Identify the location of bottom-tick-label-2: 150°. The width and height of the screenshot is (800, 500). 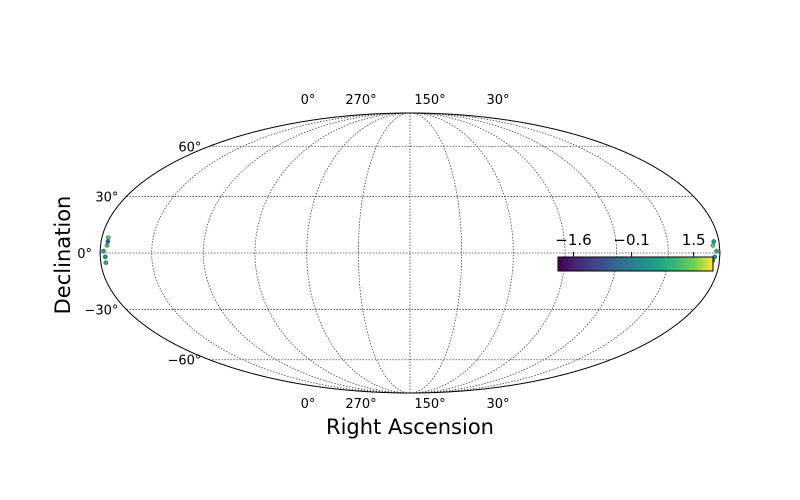
(429, 404).